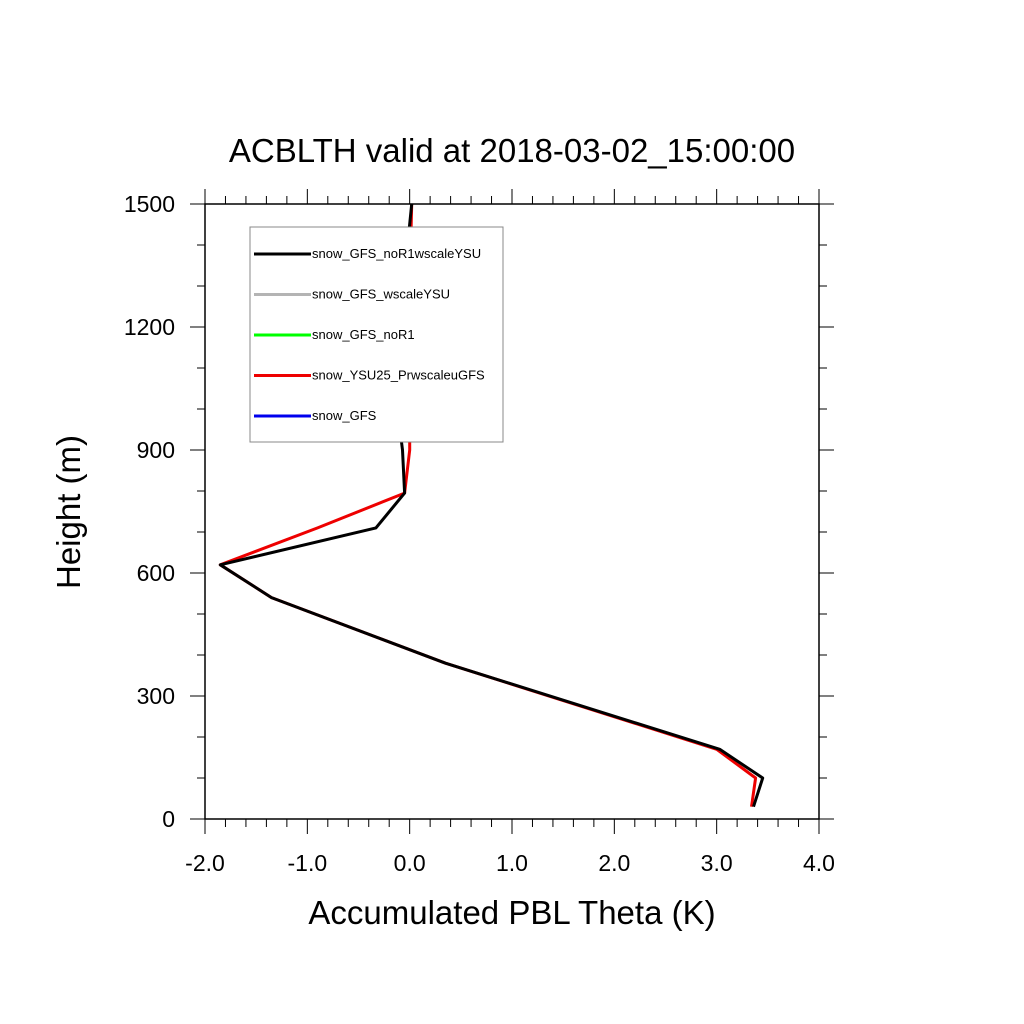 This screenshot has width=1024, height=1024. I want to click on y-tick-label: 1200, so click(149, 327).